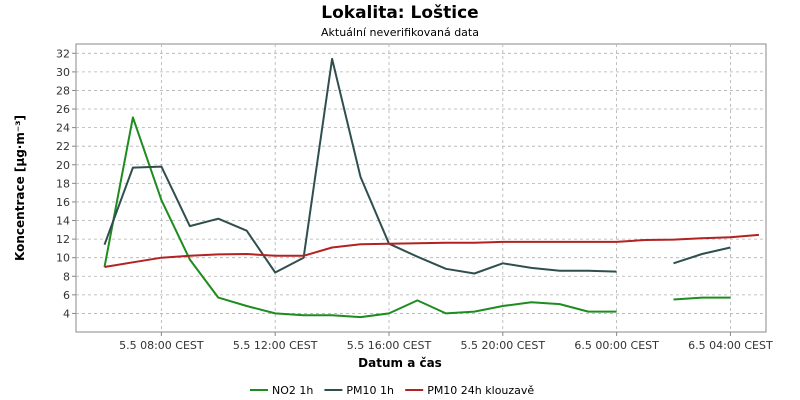  I want to click on legend: NO2 1h PM10 1h PM10 24h klouzavě, so click(392, 390).